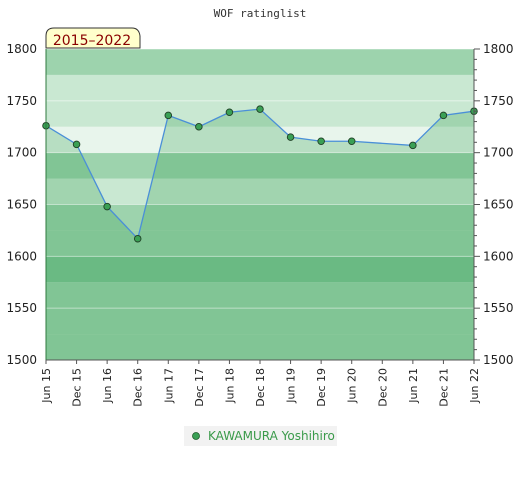  What do you see at coordinates (92, 41) in the screenshot?
I see `range-label-text: 2015–2022` at bounding box center [92, 41].